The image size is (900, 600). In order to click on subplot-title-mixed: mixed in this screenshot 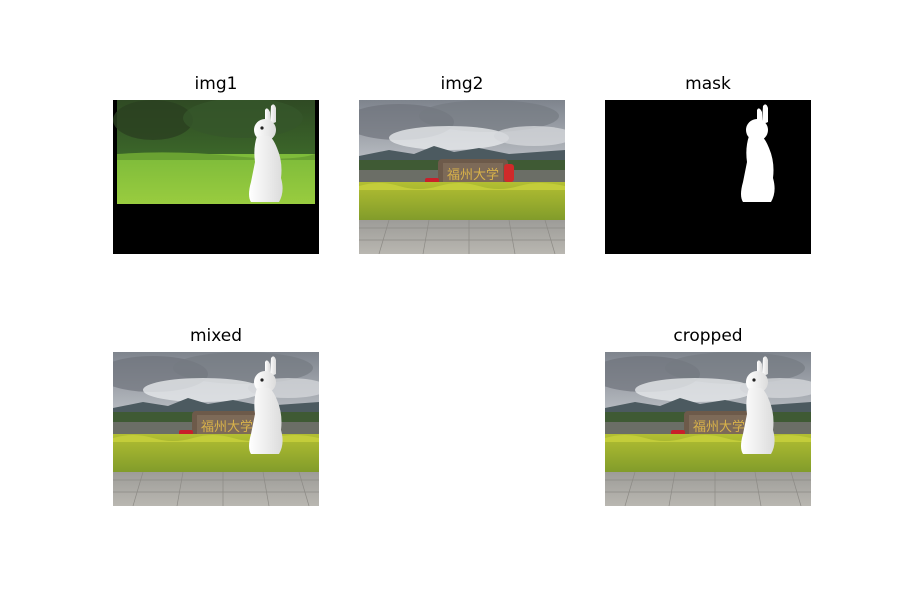, I will do `click(216, 336)`.